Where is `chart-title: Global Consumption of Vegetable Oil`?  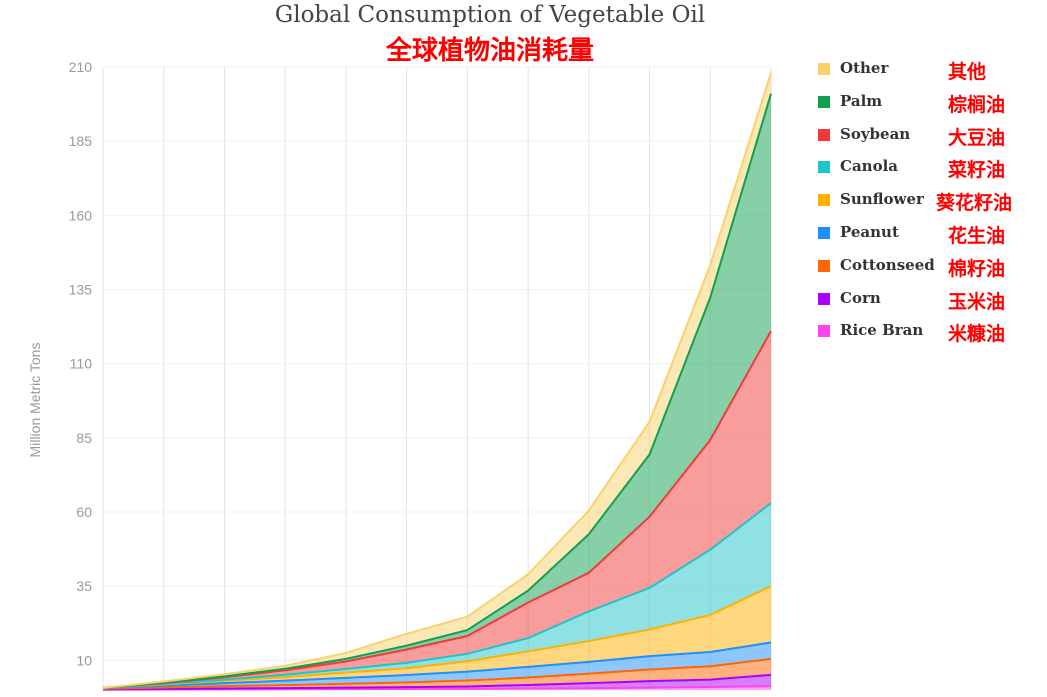
chart-title: Global Consumption of Vegetable Oil is located at coordinates (490, 15).